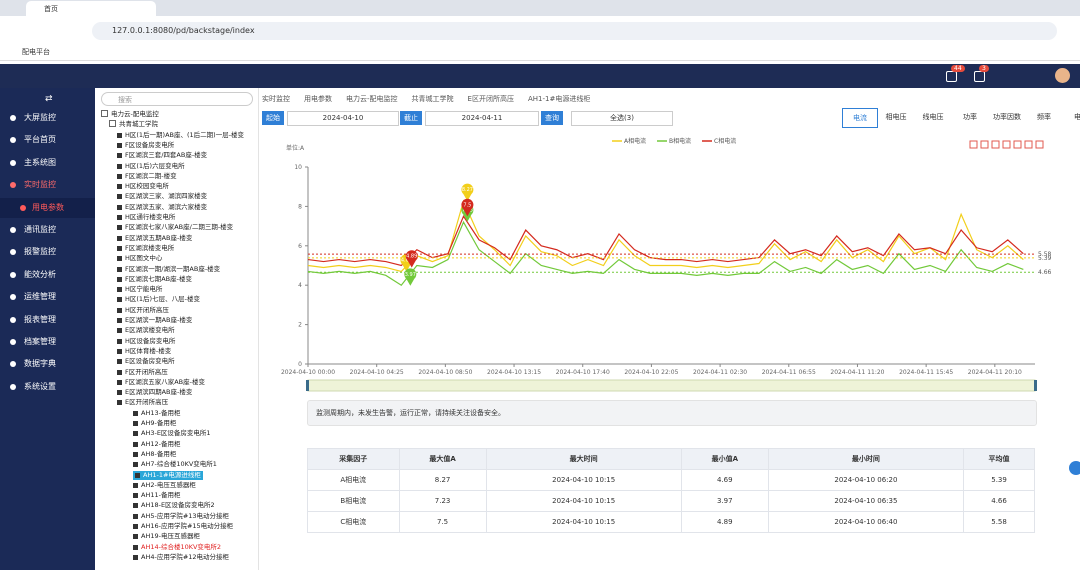 This screenshot has height=570, width=1080. What do you see at coordinates (1074, 468) in the screenshot?
I see `side-toggle` at bounding box center [1074, 468].